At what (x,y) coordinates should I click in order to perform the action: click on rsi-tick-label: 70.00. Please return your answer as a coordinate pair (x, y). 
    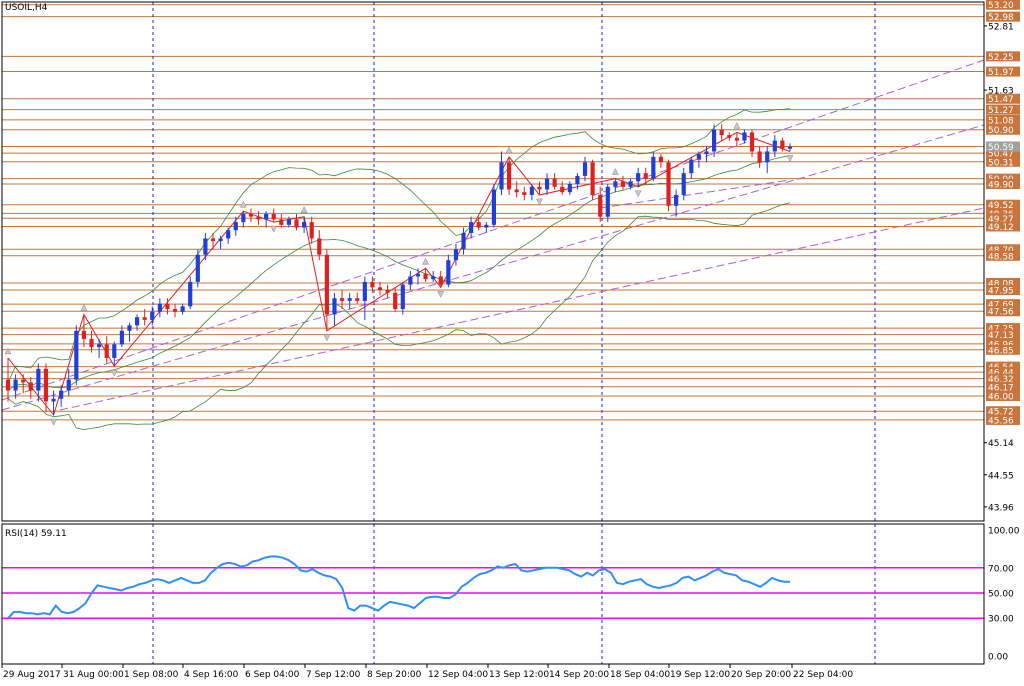
    Looking at the image, I should click on (1001, 569).